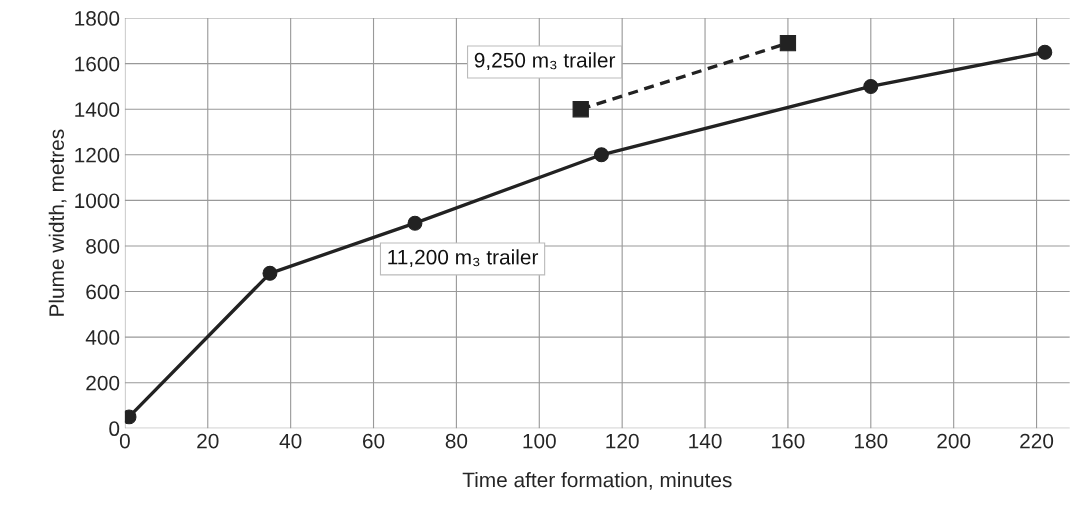  What do you see at coordinates (114, 429) in the screenshot?
I see `y-tick-label: 0` at bounding box center [114, 429].